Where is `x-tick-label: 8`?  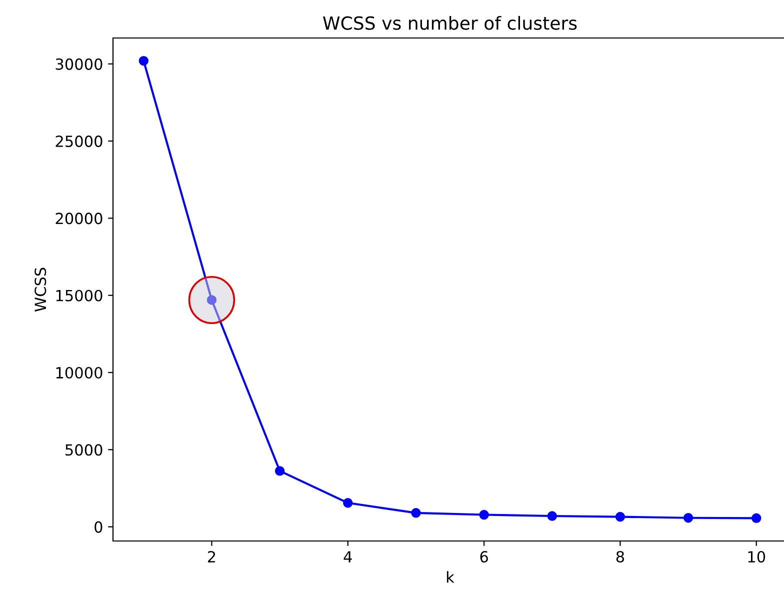 x-tick-label: 8 is located at coordinates (620, 556).